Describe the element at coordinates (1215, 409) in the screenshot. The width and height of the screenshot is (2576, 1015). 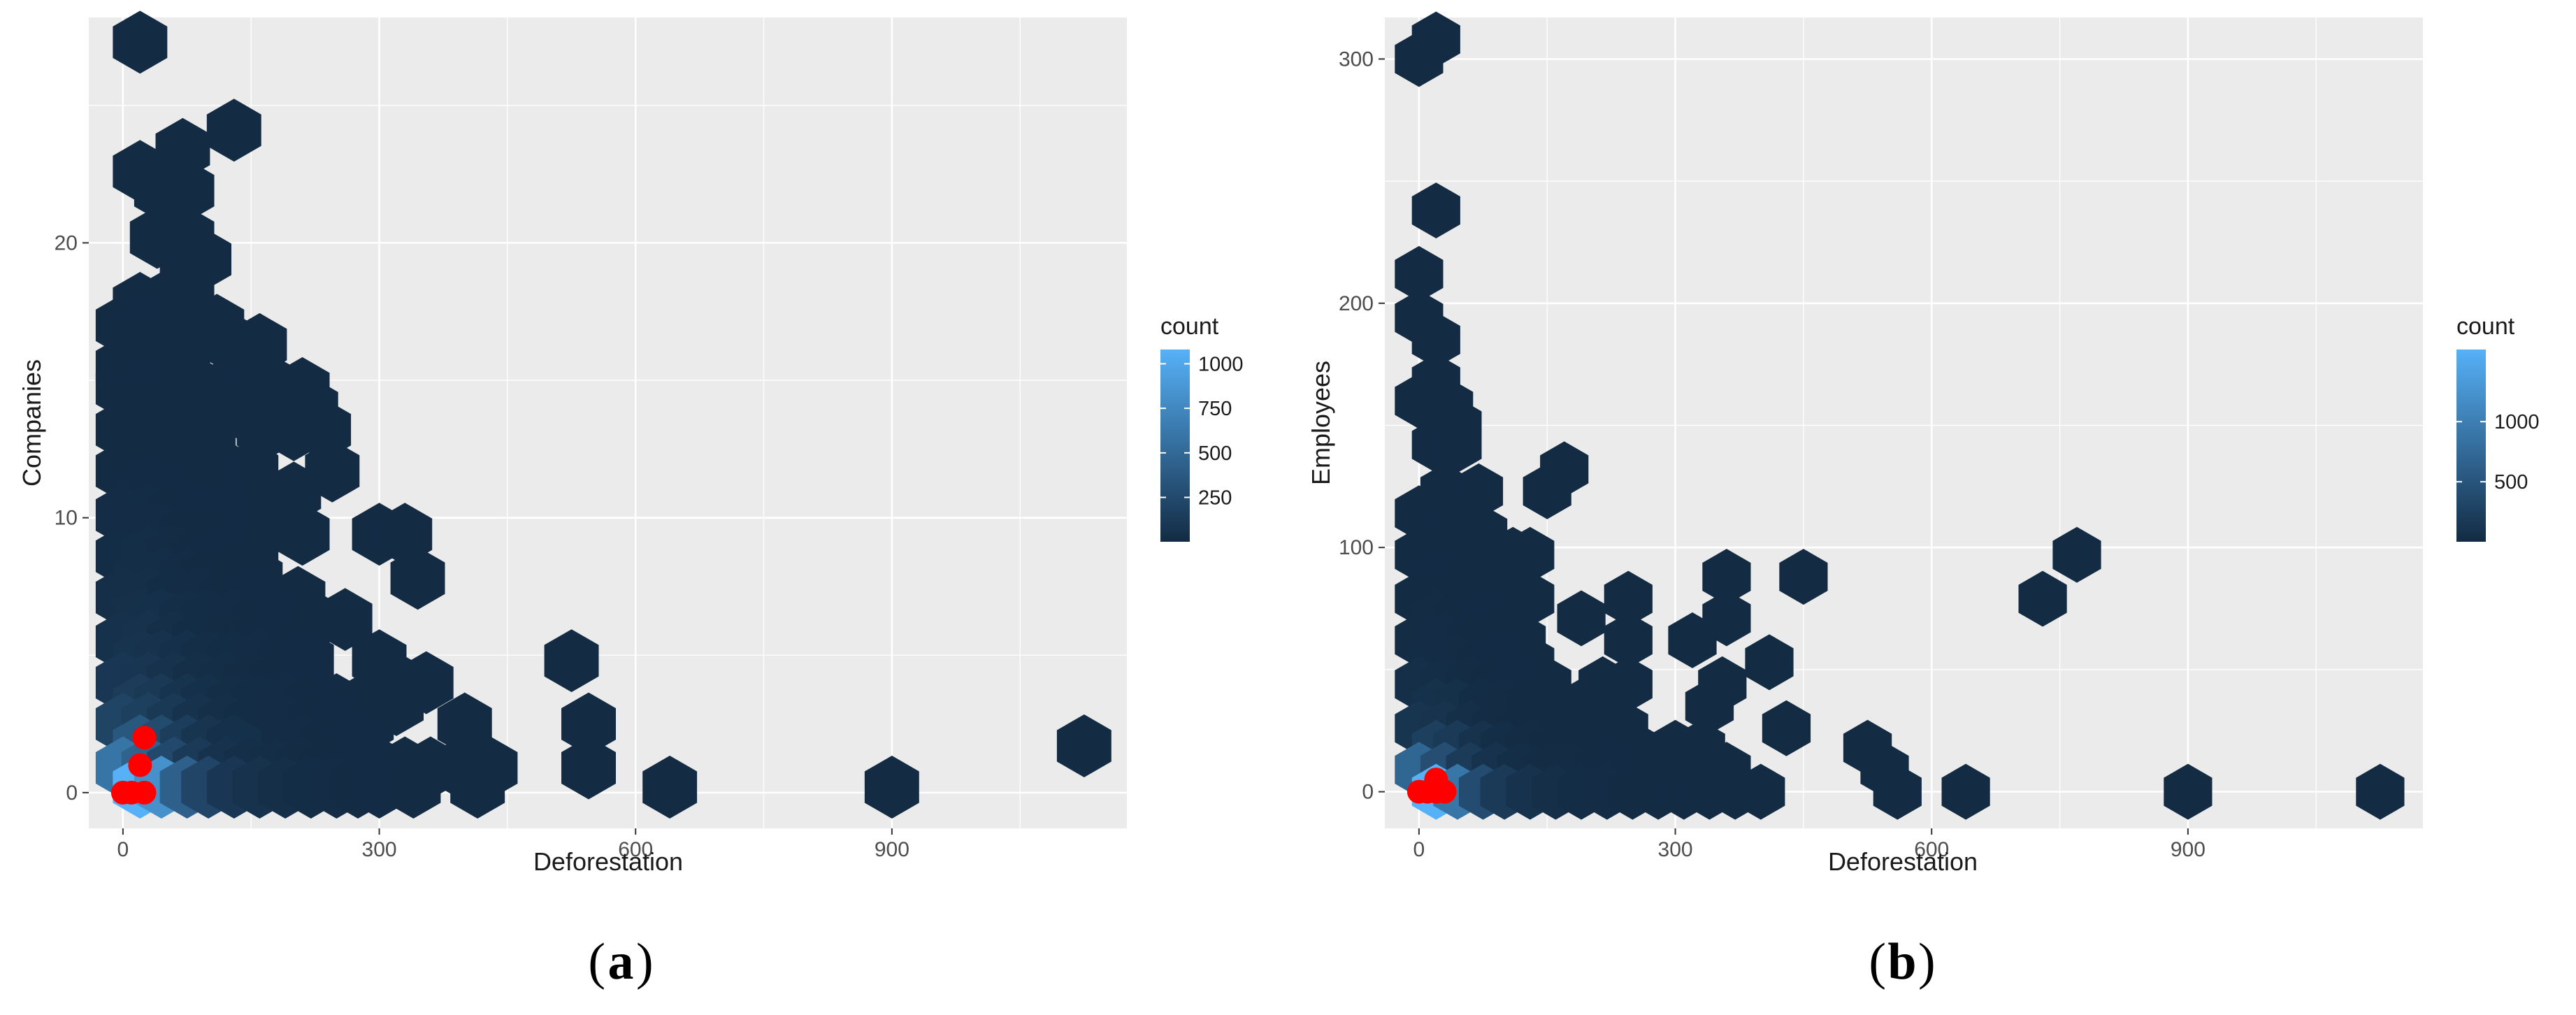
I see `legend-tick-label: 750` at that location.